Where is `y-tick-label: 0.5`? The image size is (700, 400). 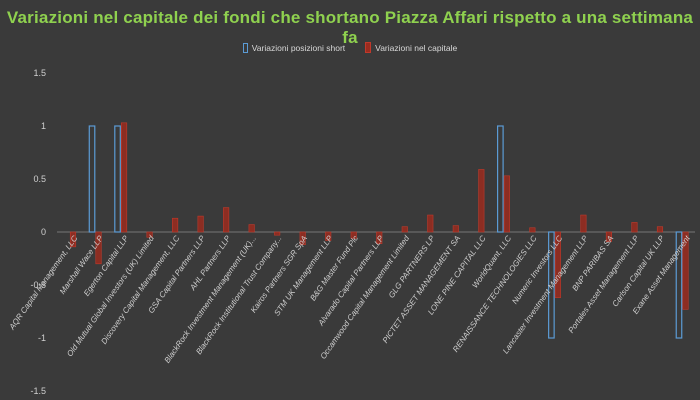 y-tick-label: 0.5 is located at coordinates (39, 179).